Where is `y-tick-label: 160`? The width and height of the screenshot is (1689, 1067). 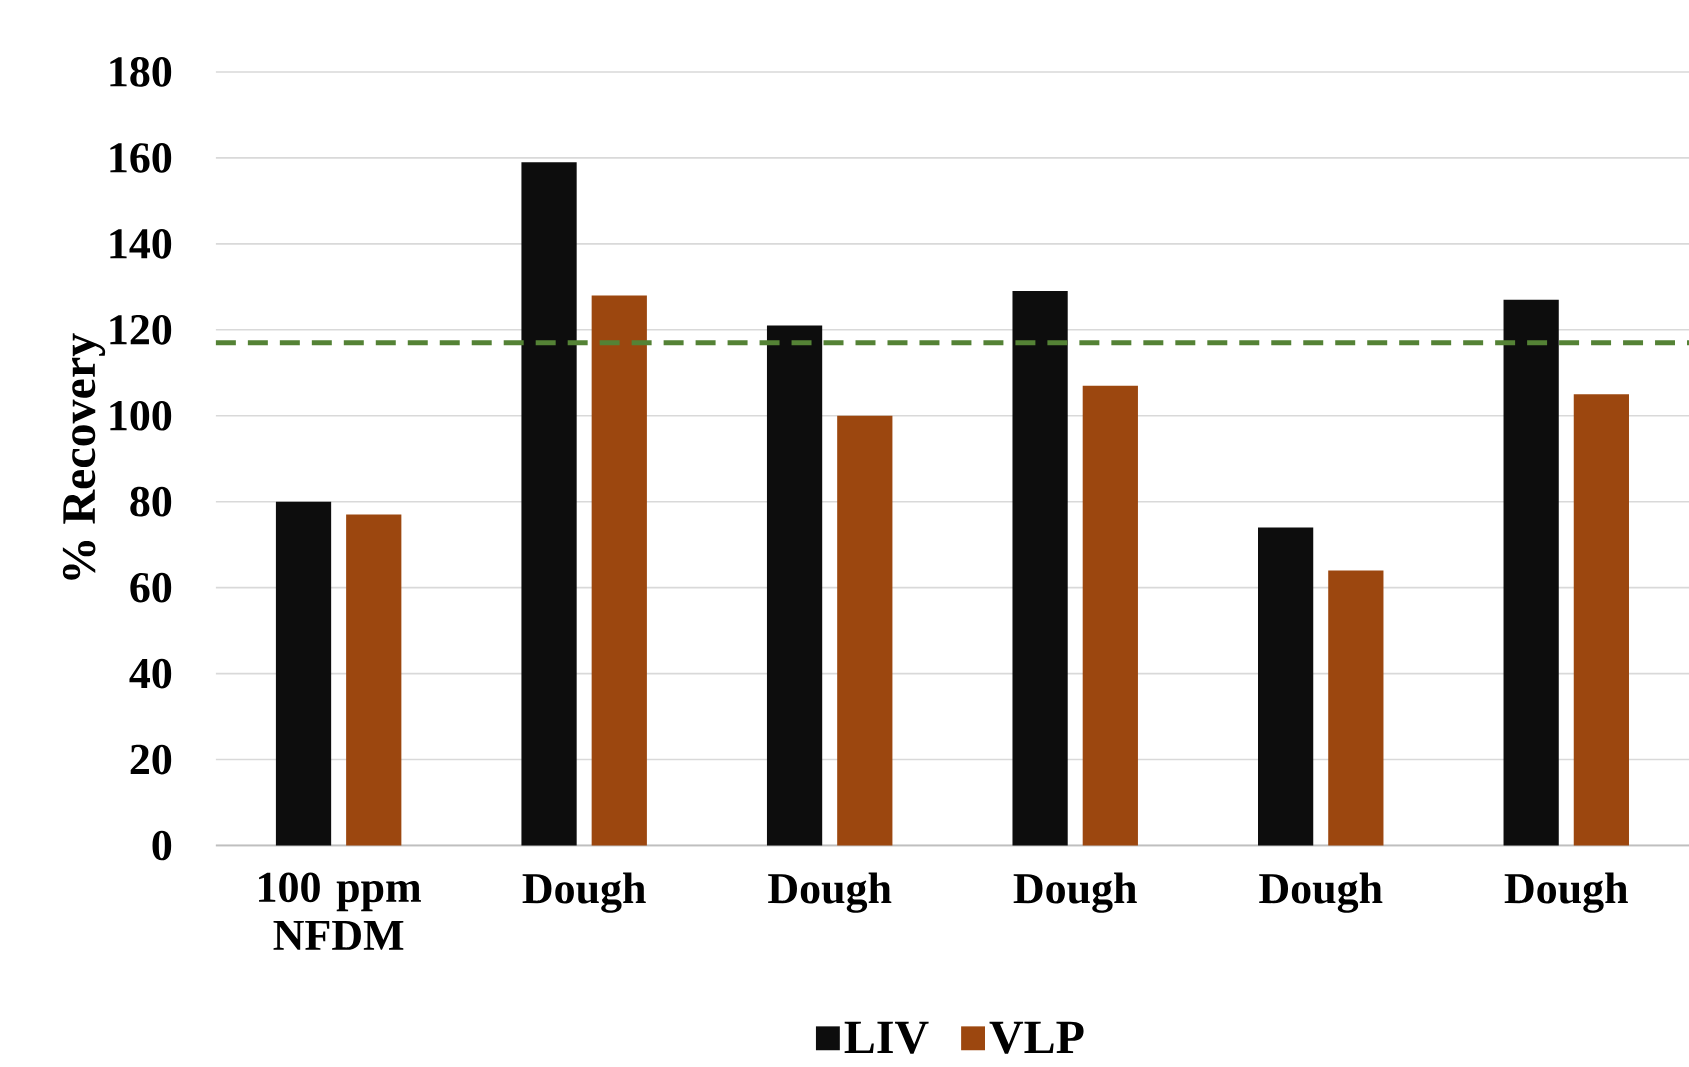
y-tick-label: 160 is located at coordinates (141, 157).